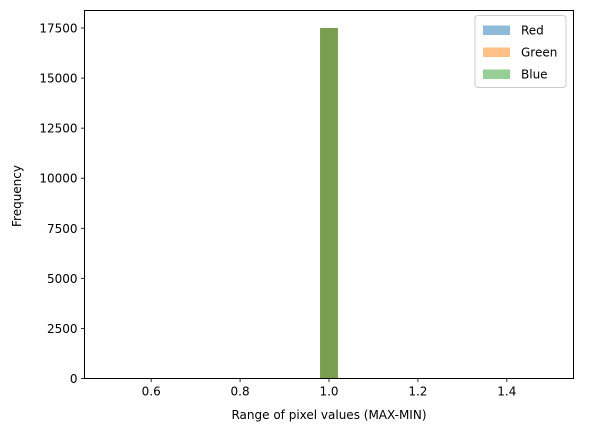 The width and height of the screenshot is (589, 432). Describe the element at coordinates (62, 329) in the screenshot. I see `y-tick-label: 2500` at that location.